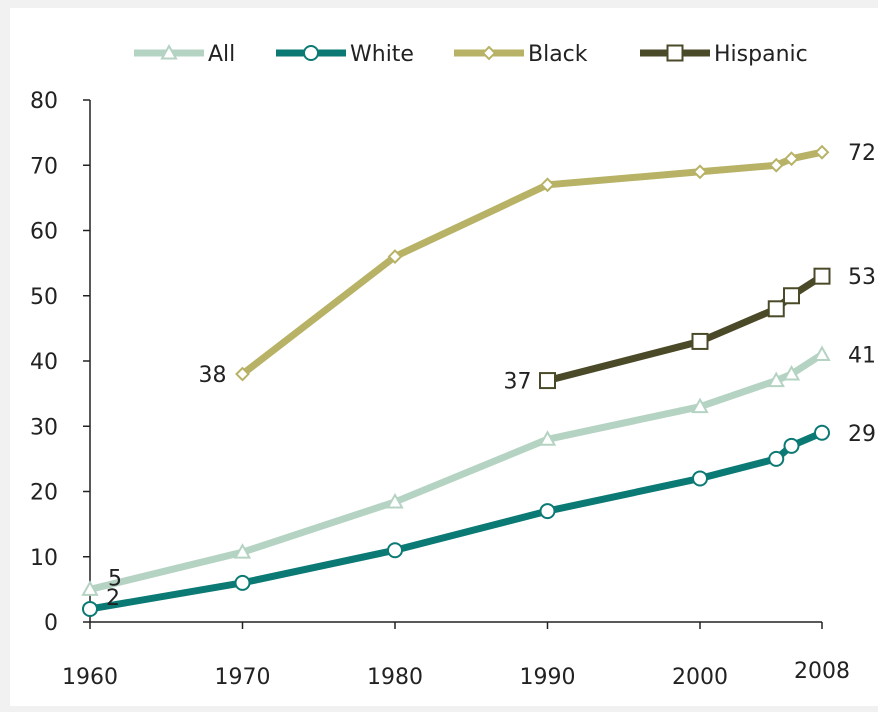 The height and width of the screenshot is (712, 878). I want to click on data-label: 2, so click(113, 598).